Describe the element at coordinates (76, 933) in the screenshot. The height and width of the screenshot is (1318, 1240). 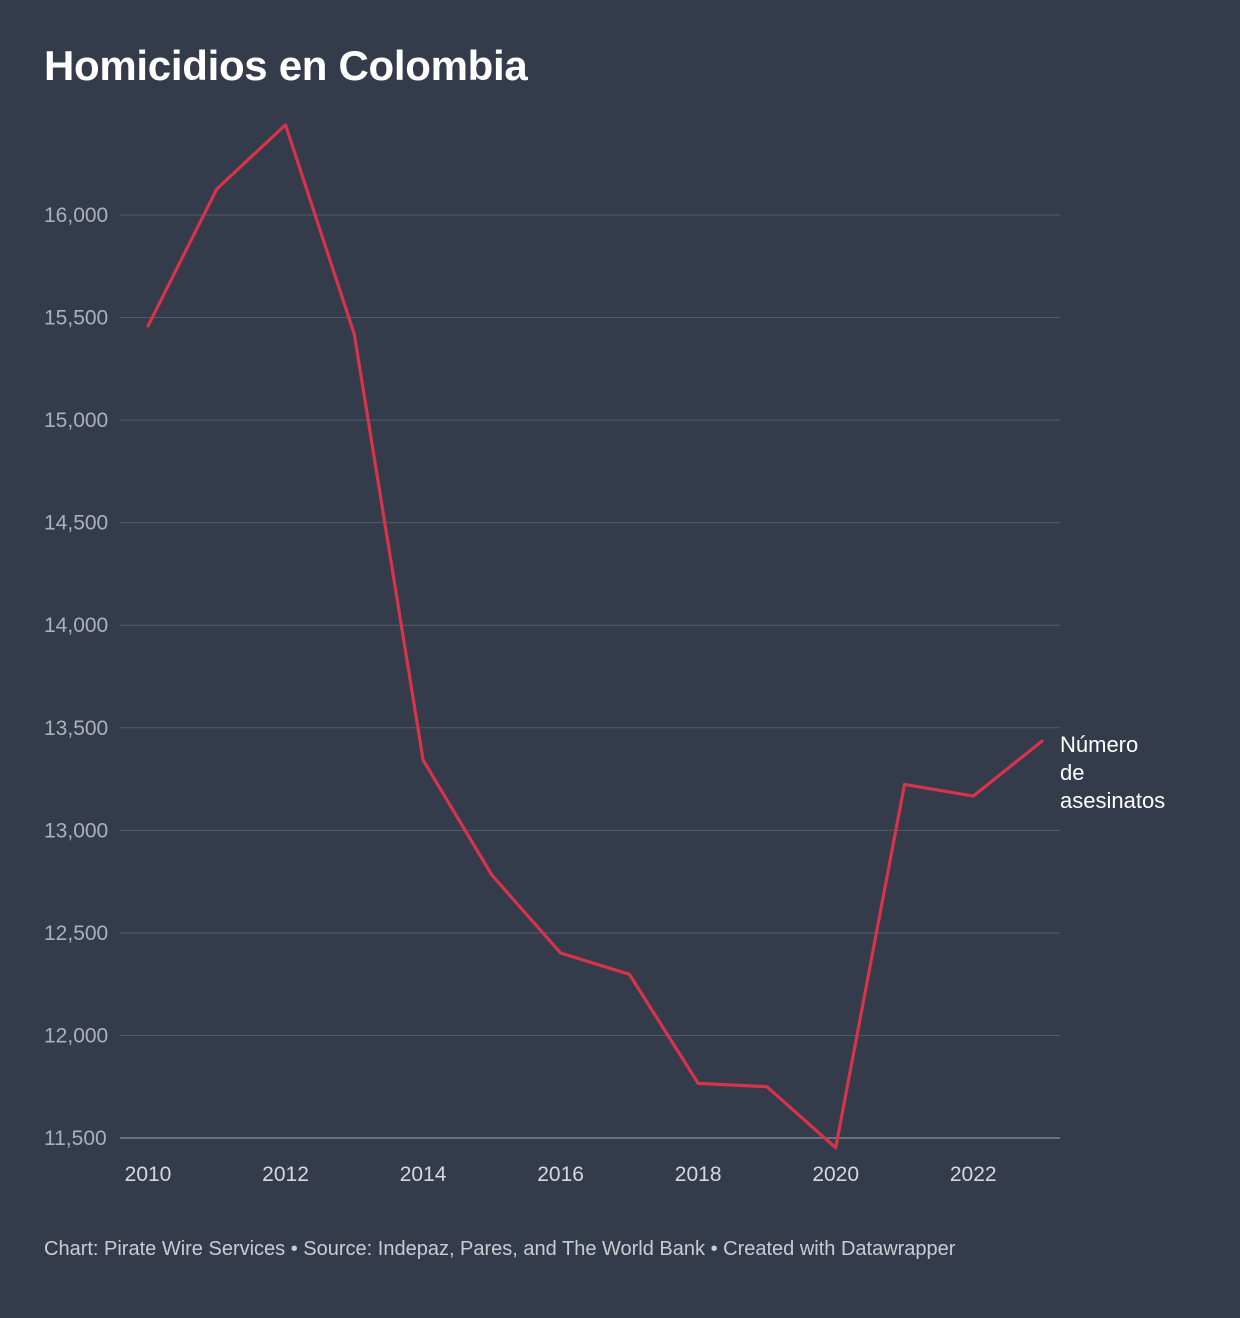
I see `y-tick-label: 12,500` at that location.